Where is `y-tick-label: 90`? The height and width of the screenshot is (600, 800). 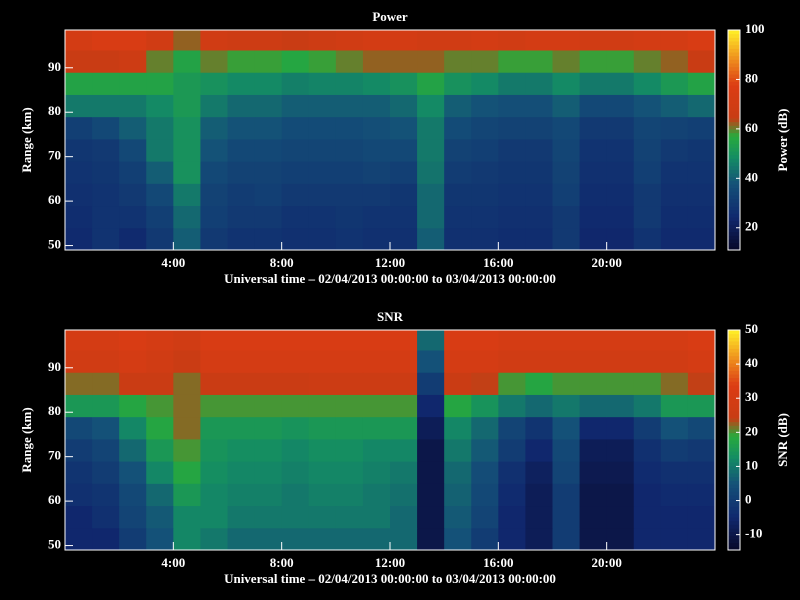 y-tick-label: 90 is located at coordinates (54, 366).